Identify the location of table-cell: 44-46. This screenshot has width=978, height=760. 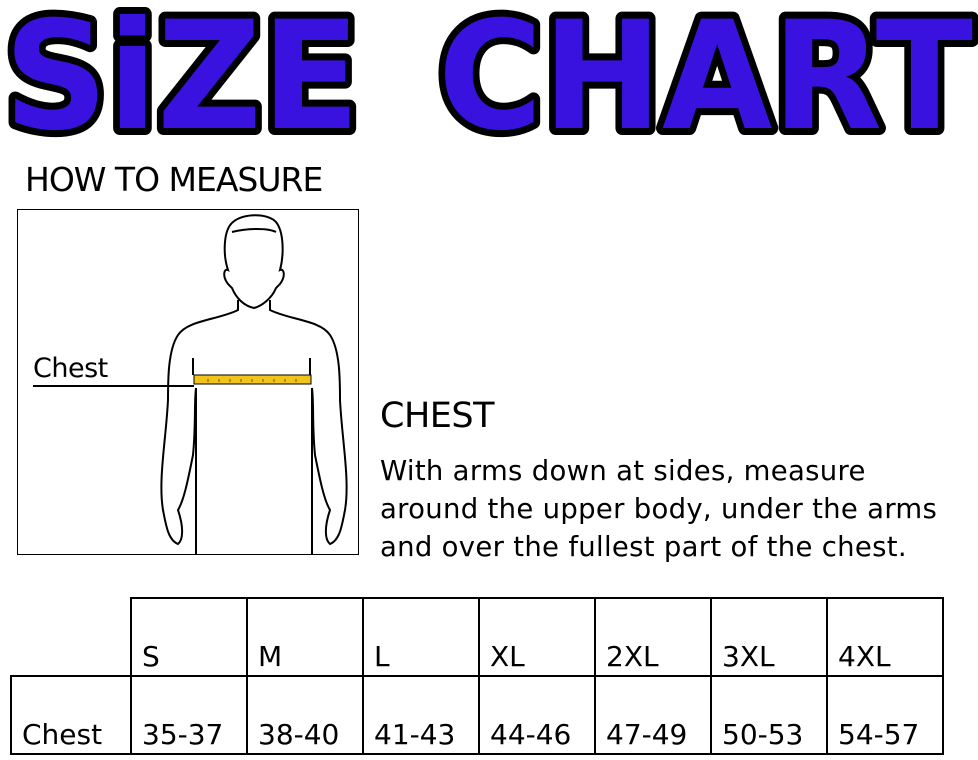
(537, 715).